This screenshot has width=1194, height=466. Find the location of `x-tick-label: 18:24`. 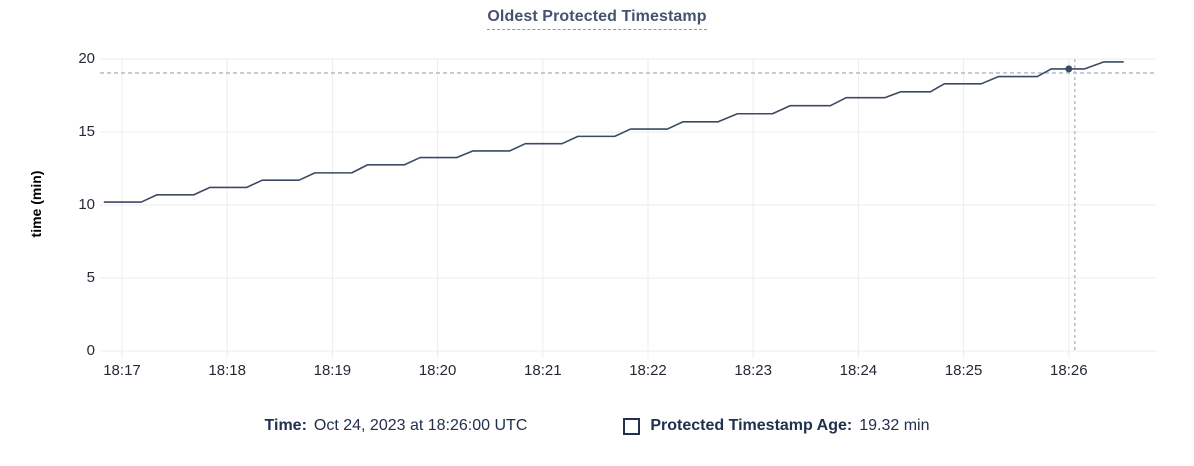

x-tick-label: 18:24 is located at coordinates (858, 370).